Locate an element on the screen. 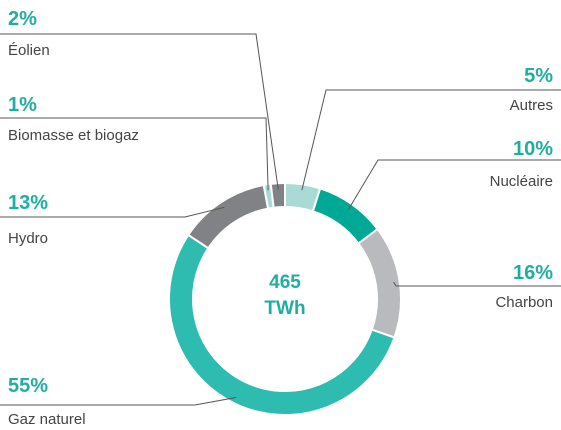 The height and width of the screenshot is (430, 561). value-label: 13% is located at coordinates (28, 203).